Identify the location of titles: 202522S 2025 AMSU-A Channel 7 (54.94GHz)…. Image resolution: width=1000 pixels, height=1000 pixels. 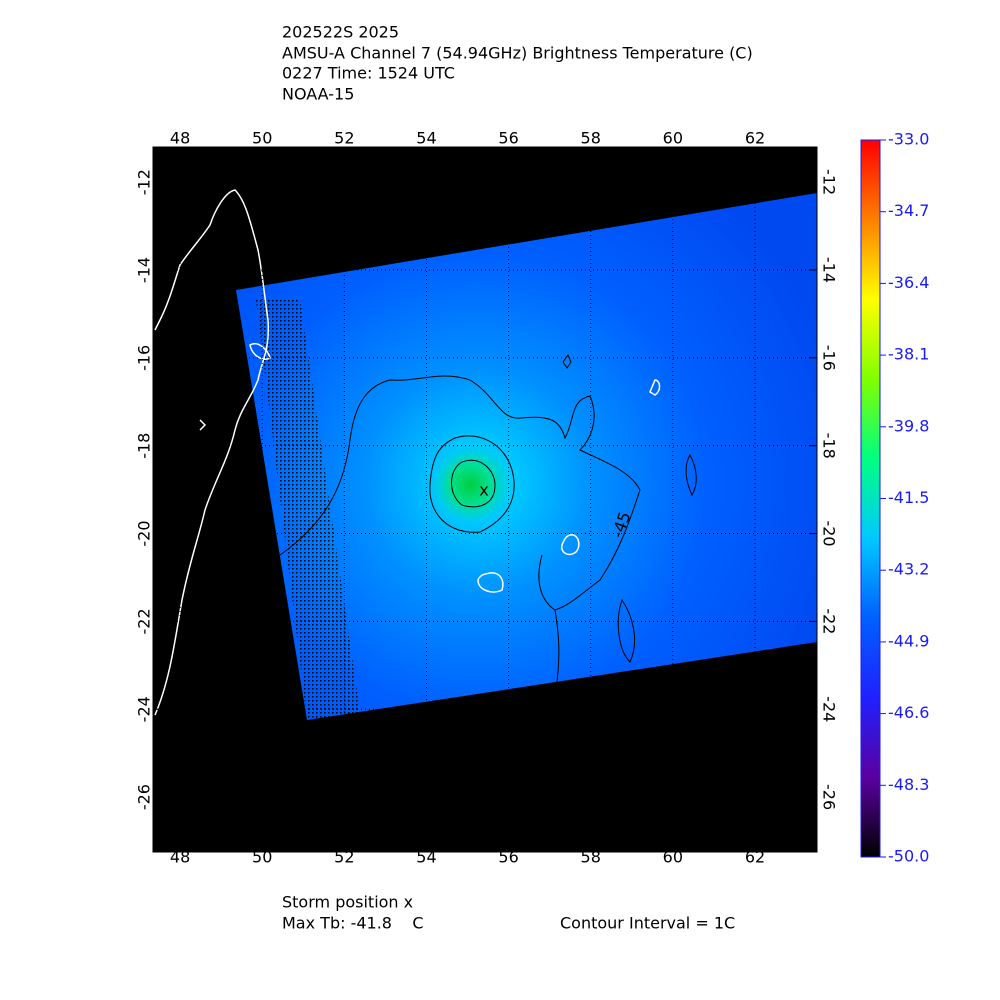
(517, 63).